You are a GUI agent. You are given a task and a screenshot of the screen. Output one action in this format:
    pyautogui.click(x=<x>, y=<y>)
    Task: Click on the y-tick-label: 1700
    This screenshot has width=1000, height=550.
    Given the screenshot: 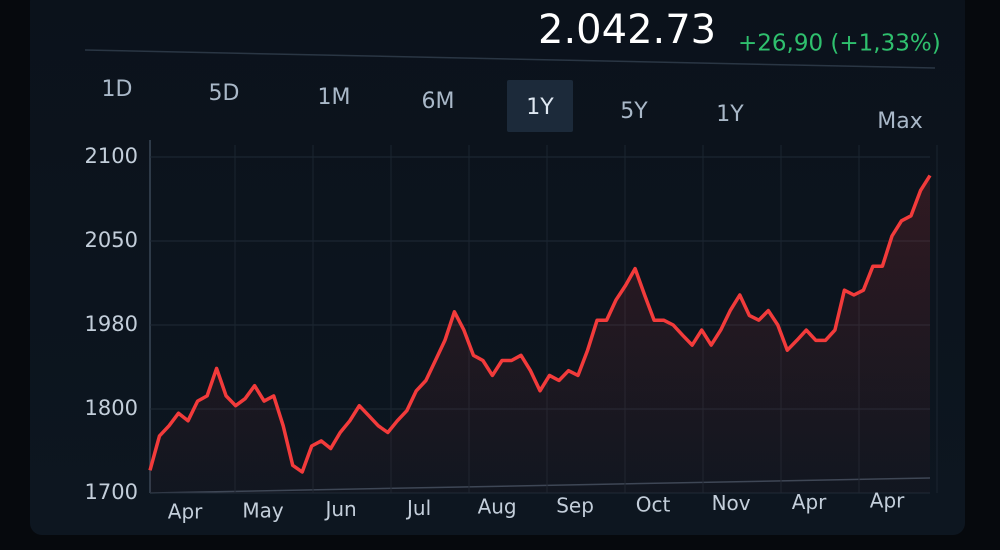 What is the action you would take?
    pyautogui.click(x=111, y=492)
    